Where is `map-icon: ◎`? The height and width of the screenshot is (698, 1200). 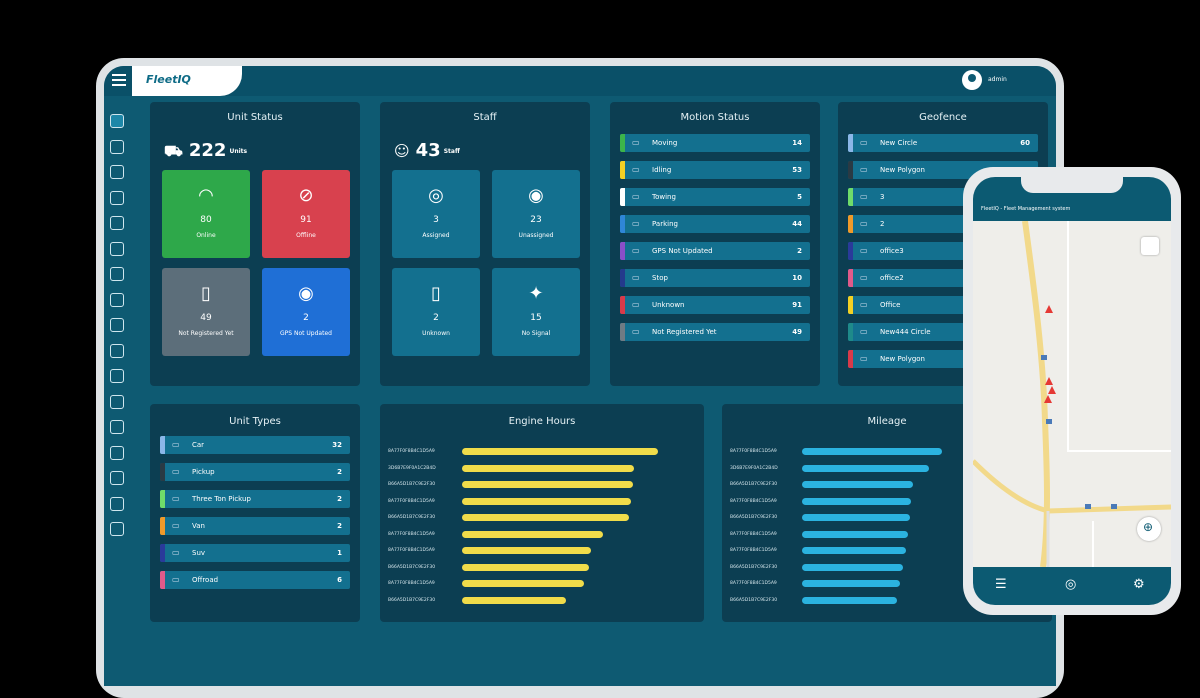 map-icon: ◎ is located at coordinates (1071, 584).